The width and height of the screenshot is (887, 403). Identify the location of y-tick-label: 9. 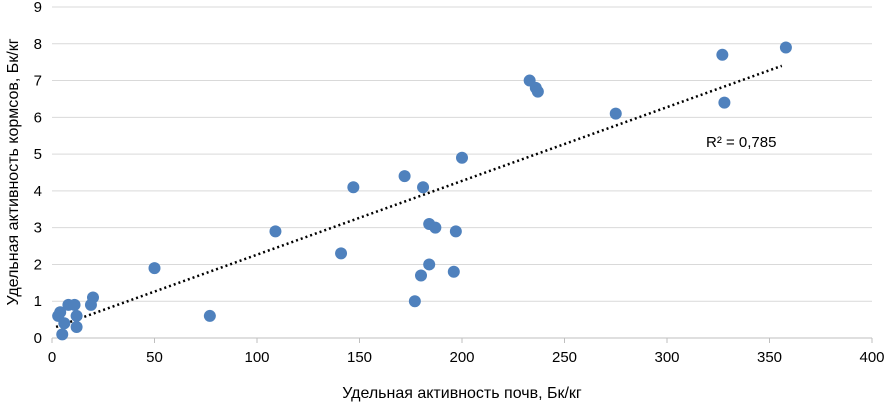
(38, 8).